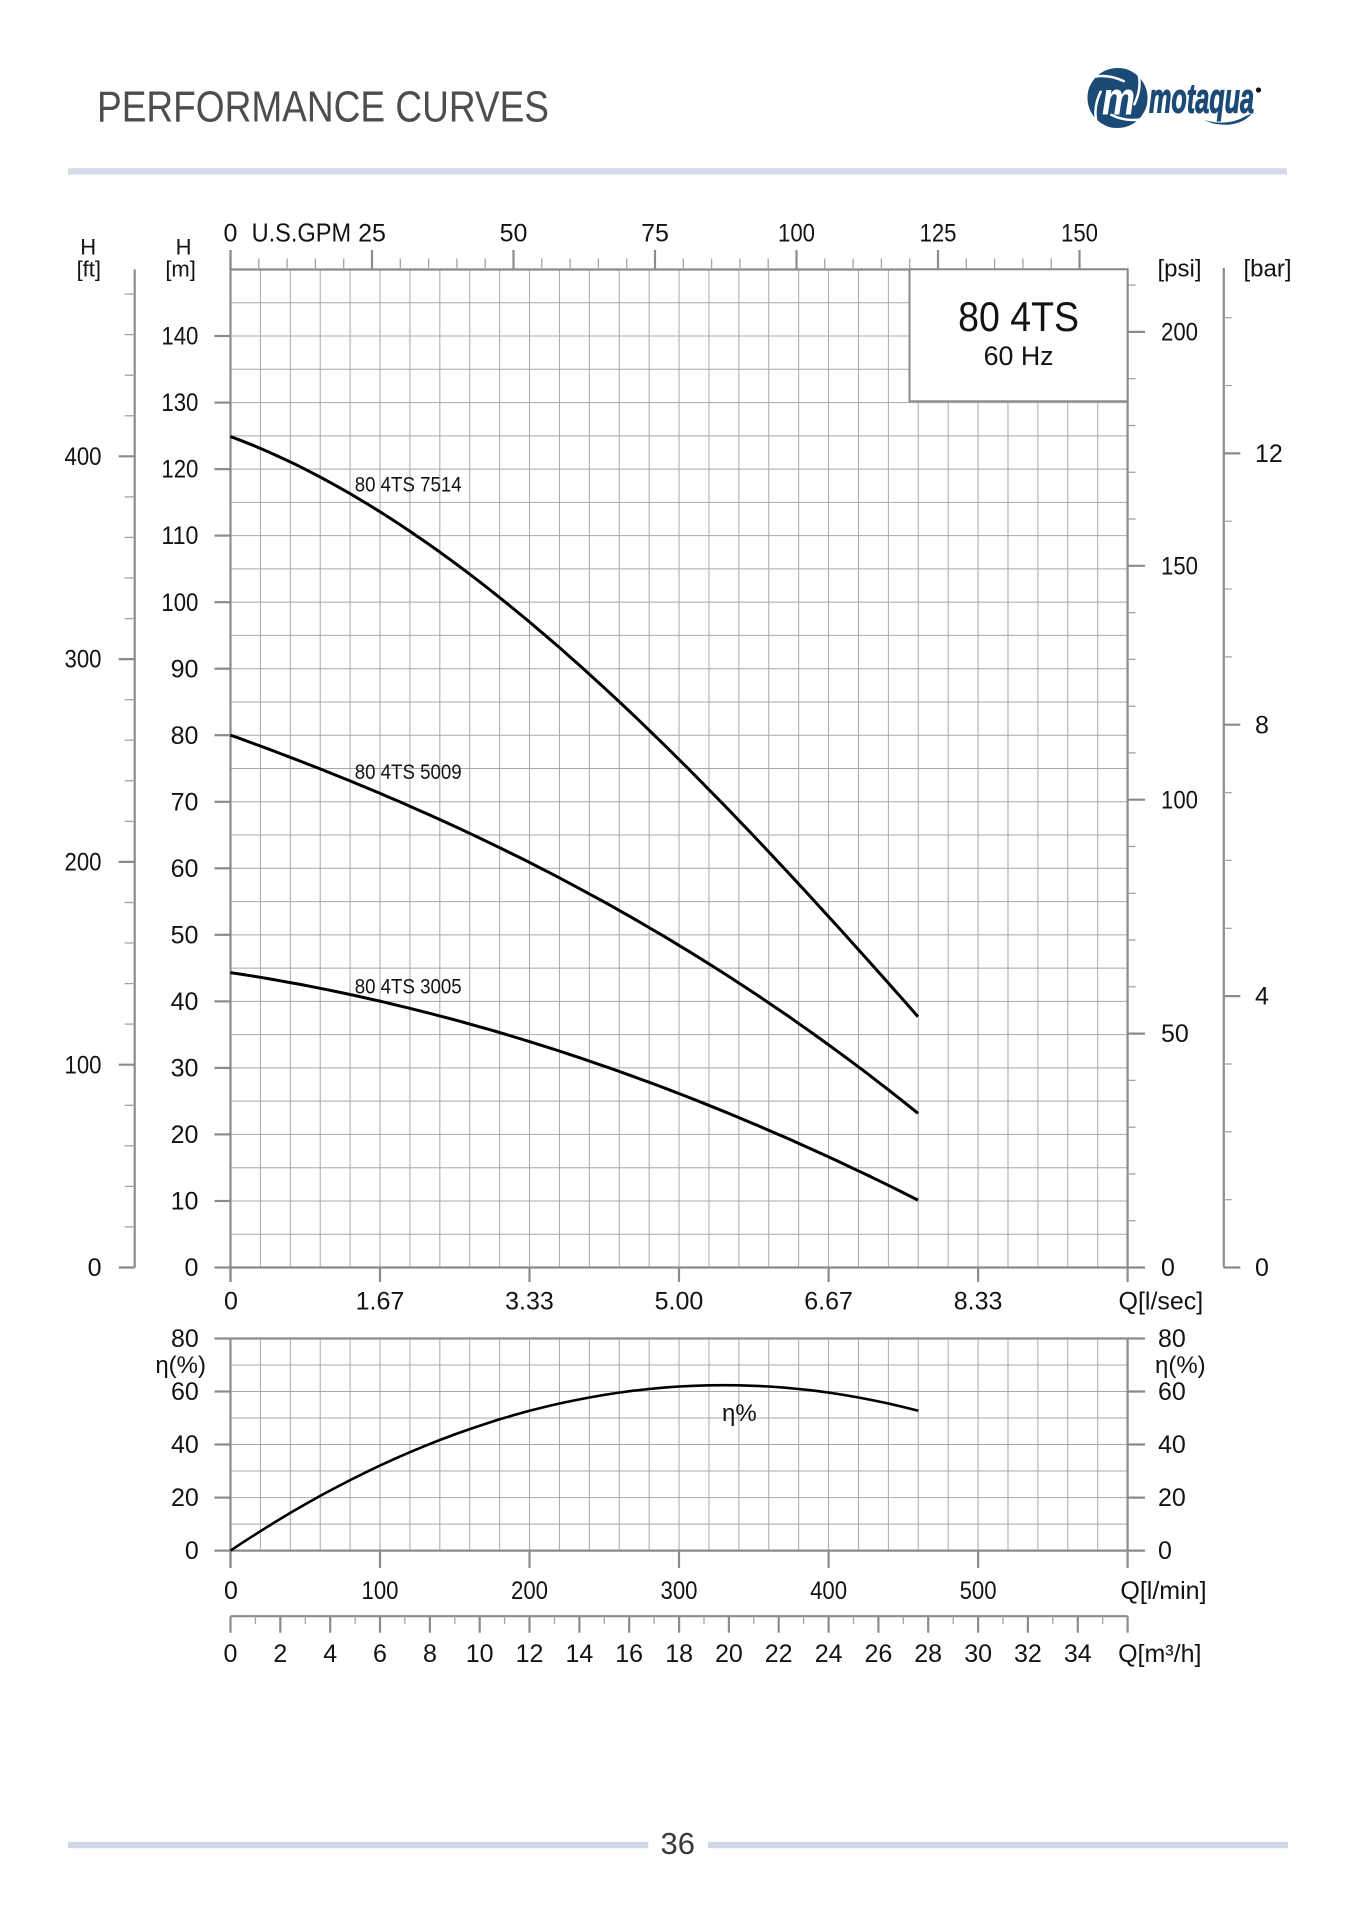 This screenshot has width=1357, height=1920. Describe the element at coordinates (323, 107) in the screenshot. I see `svg-text: PERFORMANCE CURVES` at that location.